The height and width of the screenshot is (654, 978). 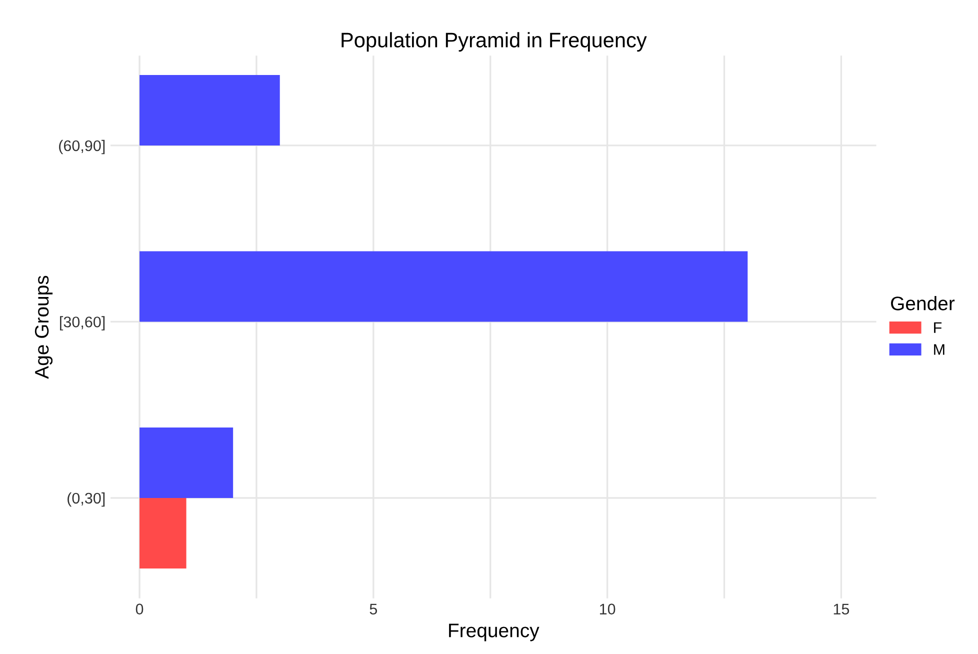 What do you see at coordinates (43, 327) in the screenshot?
I see `y-axis-title: Age Groups` at bounding box center [43, 327].